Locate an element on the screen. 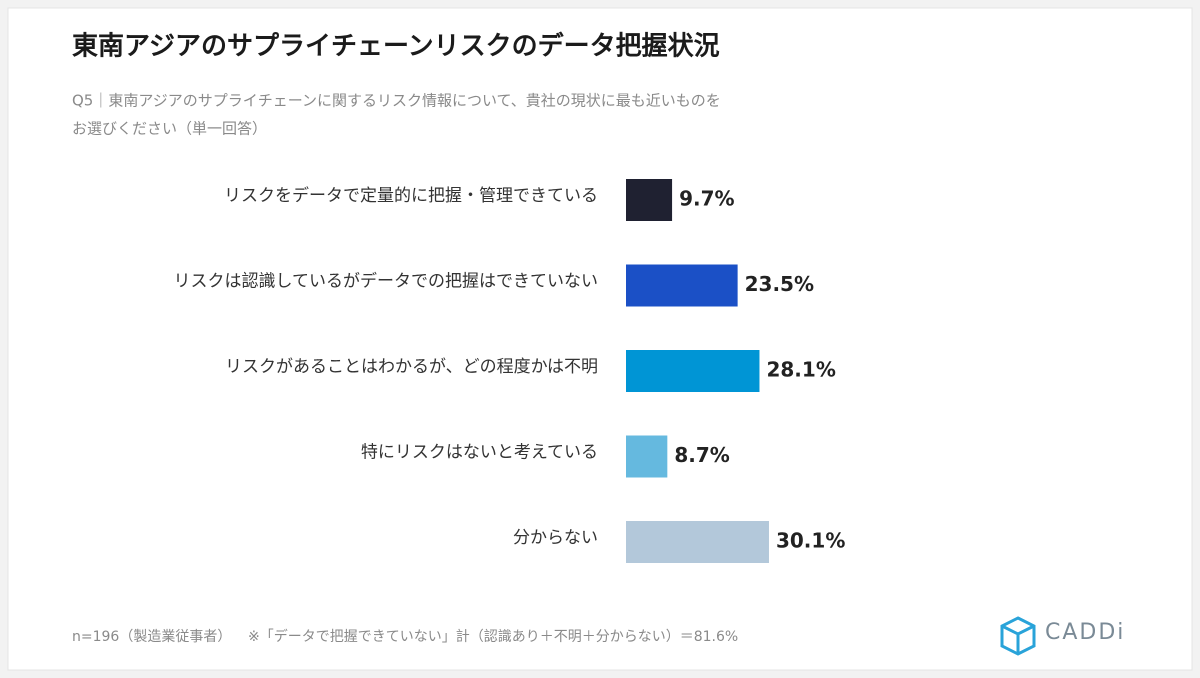  category-label: 分からない is located at coordinates (555, 538).